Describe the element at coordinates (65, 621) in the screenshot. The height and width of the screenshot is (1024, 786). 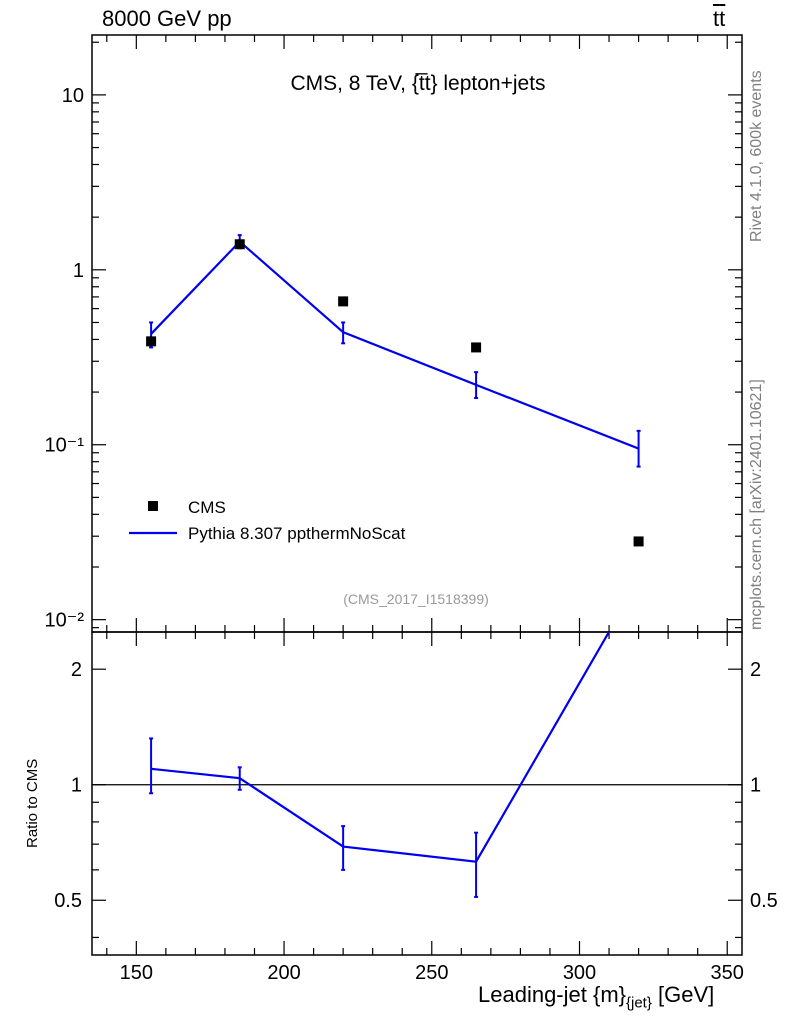
I see `main-y-tick-label: 10⁻²` at that location.